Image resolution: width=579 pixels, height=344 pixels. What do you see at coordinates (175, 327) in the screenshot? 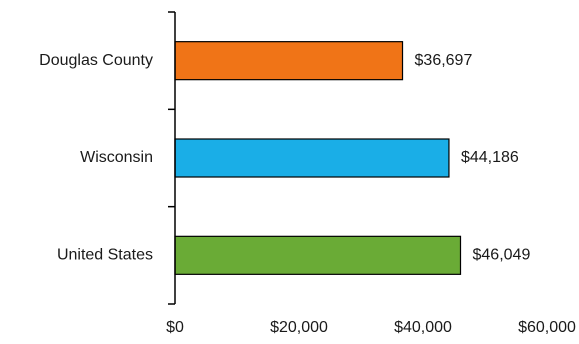
I see `x-tick-label: $0` at bounding box center [175, 327].